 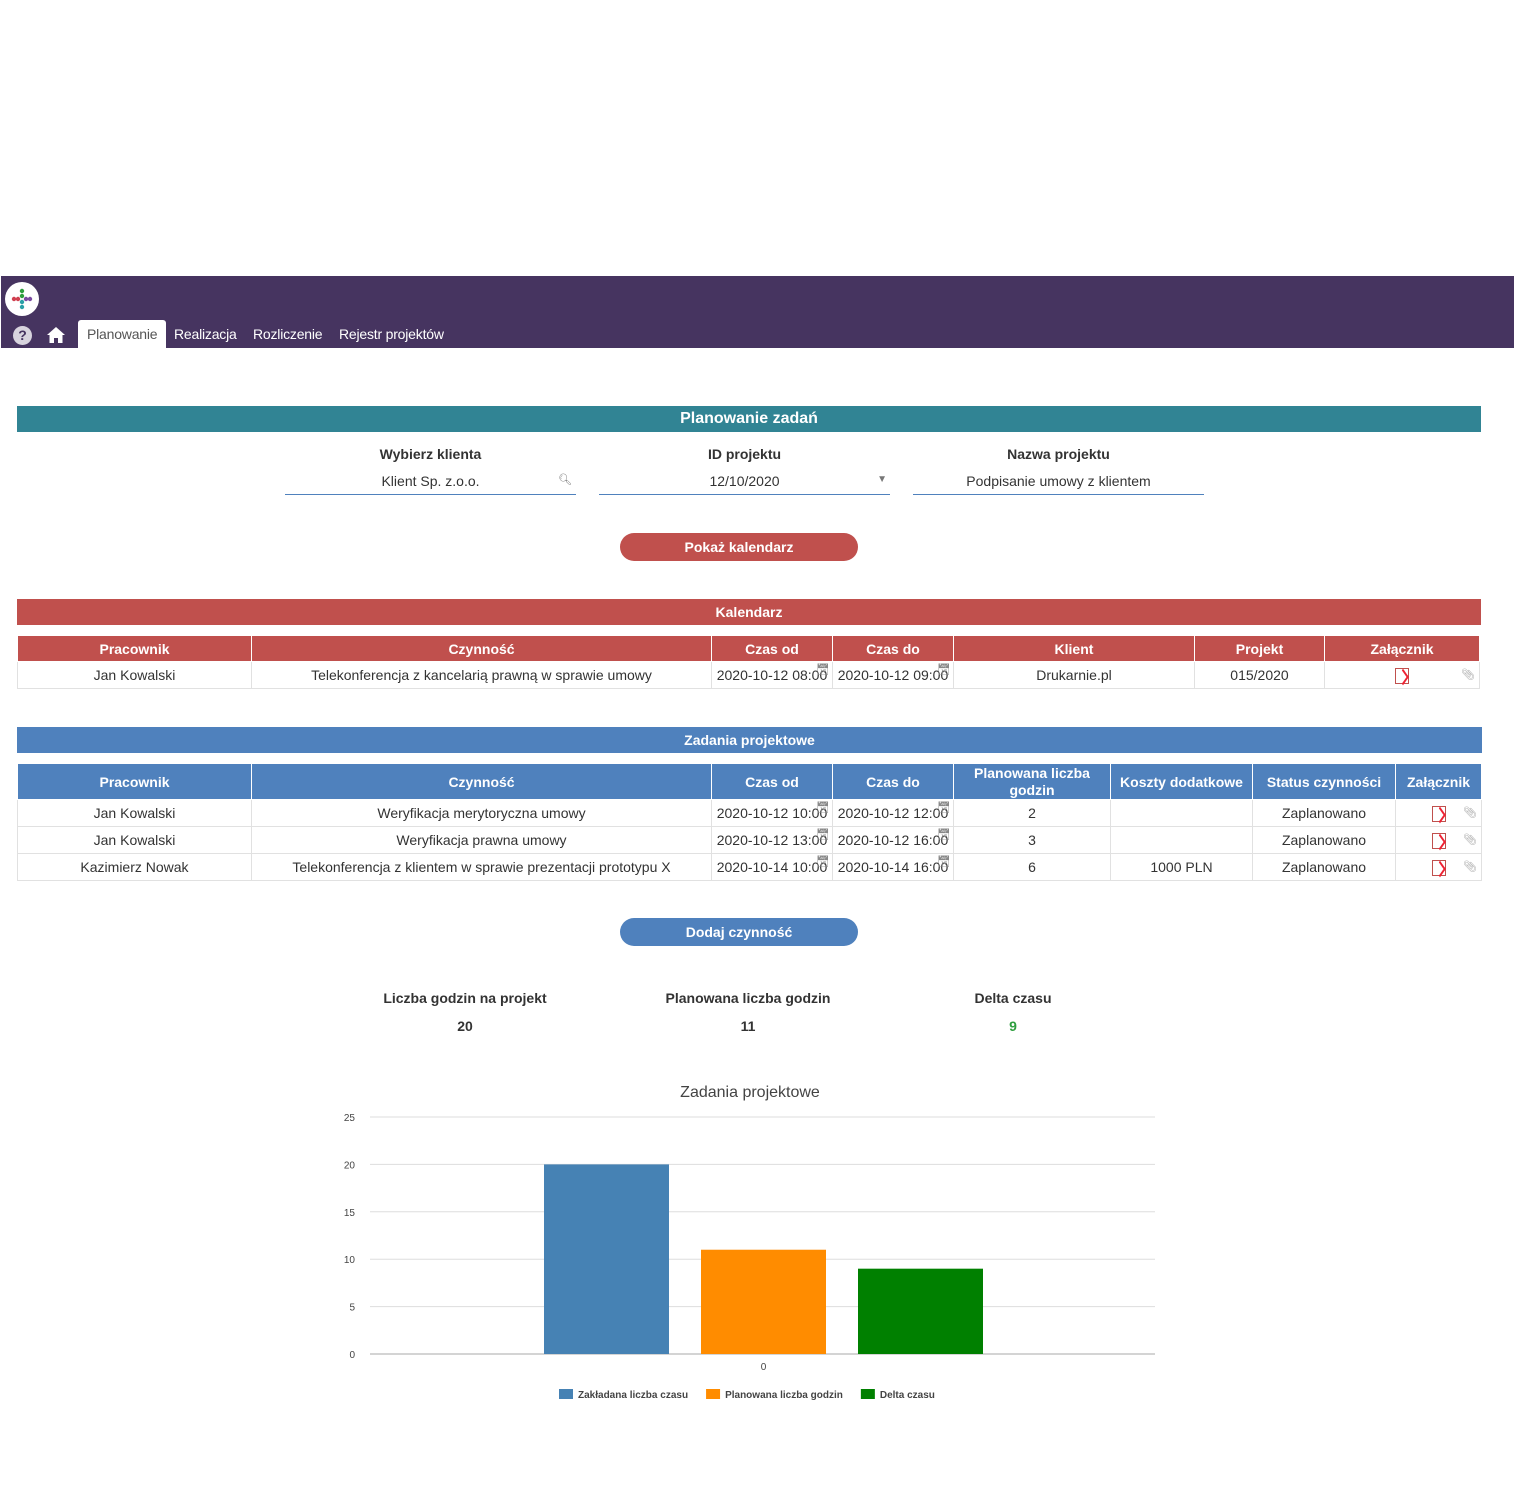 I want to click on time-from-cell: 2020-10-12 13:00 📅︎, so click(x=772, y=840).